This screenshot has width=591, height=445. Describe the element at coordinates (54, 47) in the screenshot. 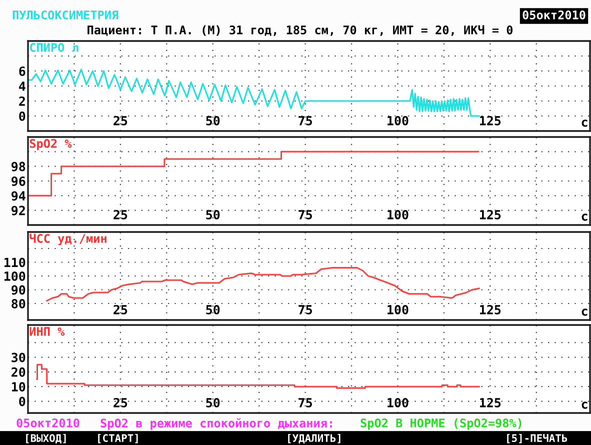

I see `y-axis-title: СПИРО л` at that location.